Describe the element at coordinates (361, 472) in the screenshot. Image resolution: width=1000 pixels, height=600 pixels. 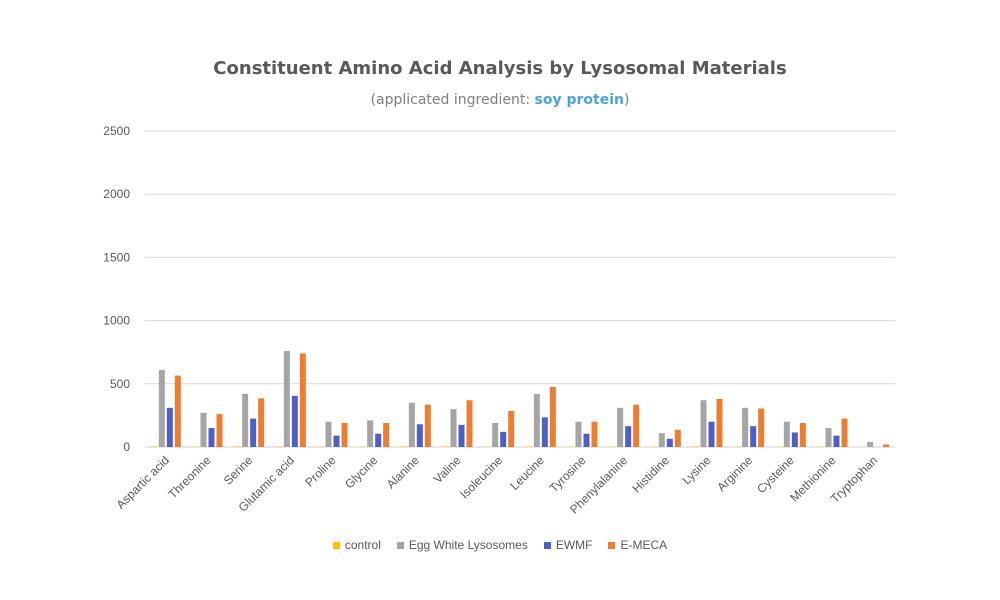
I see `x-tick-label: Glycine` at that location.